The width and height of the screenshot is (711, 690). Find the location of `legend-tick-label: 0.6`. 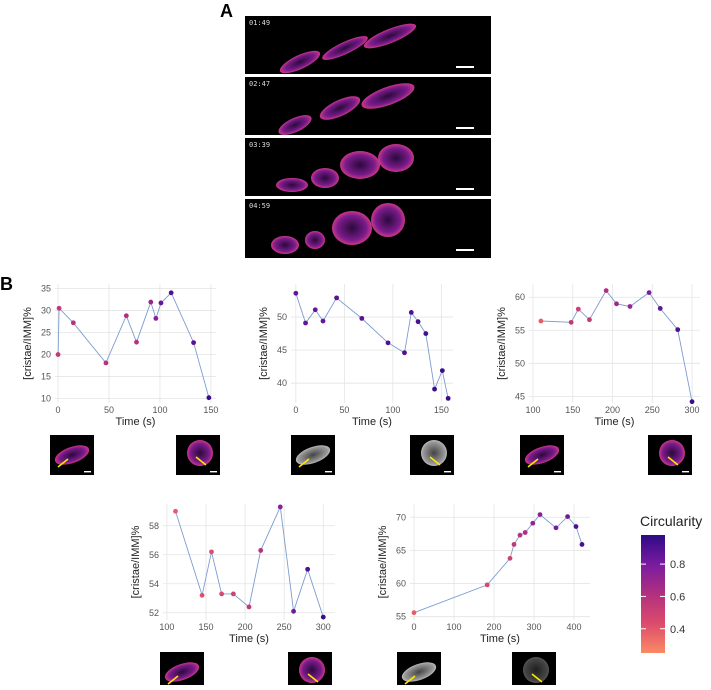

legend-tick-label: 0.6 is located at coordinates (677, 597).